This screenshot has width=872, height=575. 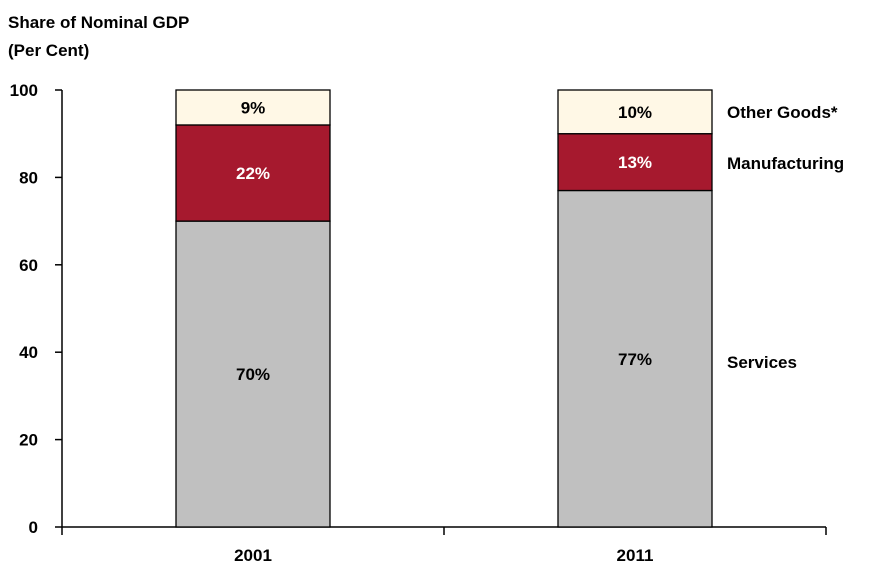 I want to click on y-axis-label-line-2: (Per Cent), so click(x=48, y=50).